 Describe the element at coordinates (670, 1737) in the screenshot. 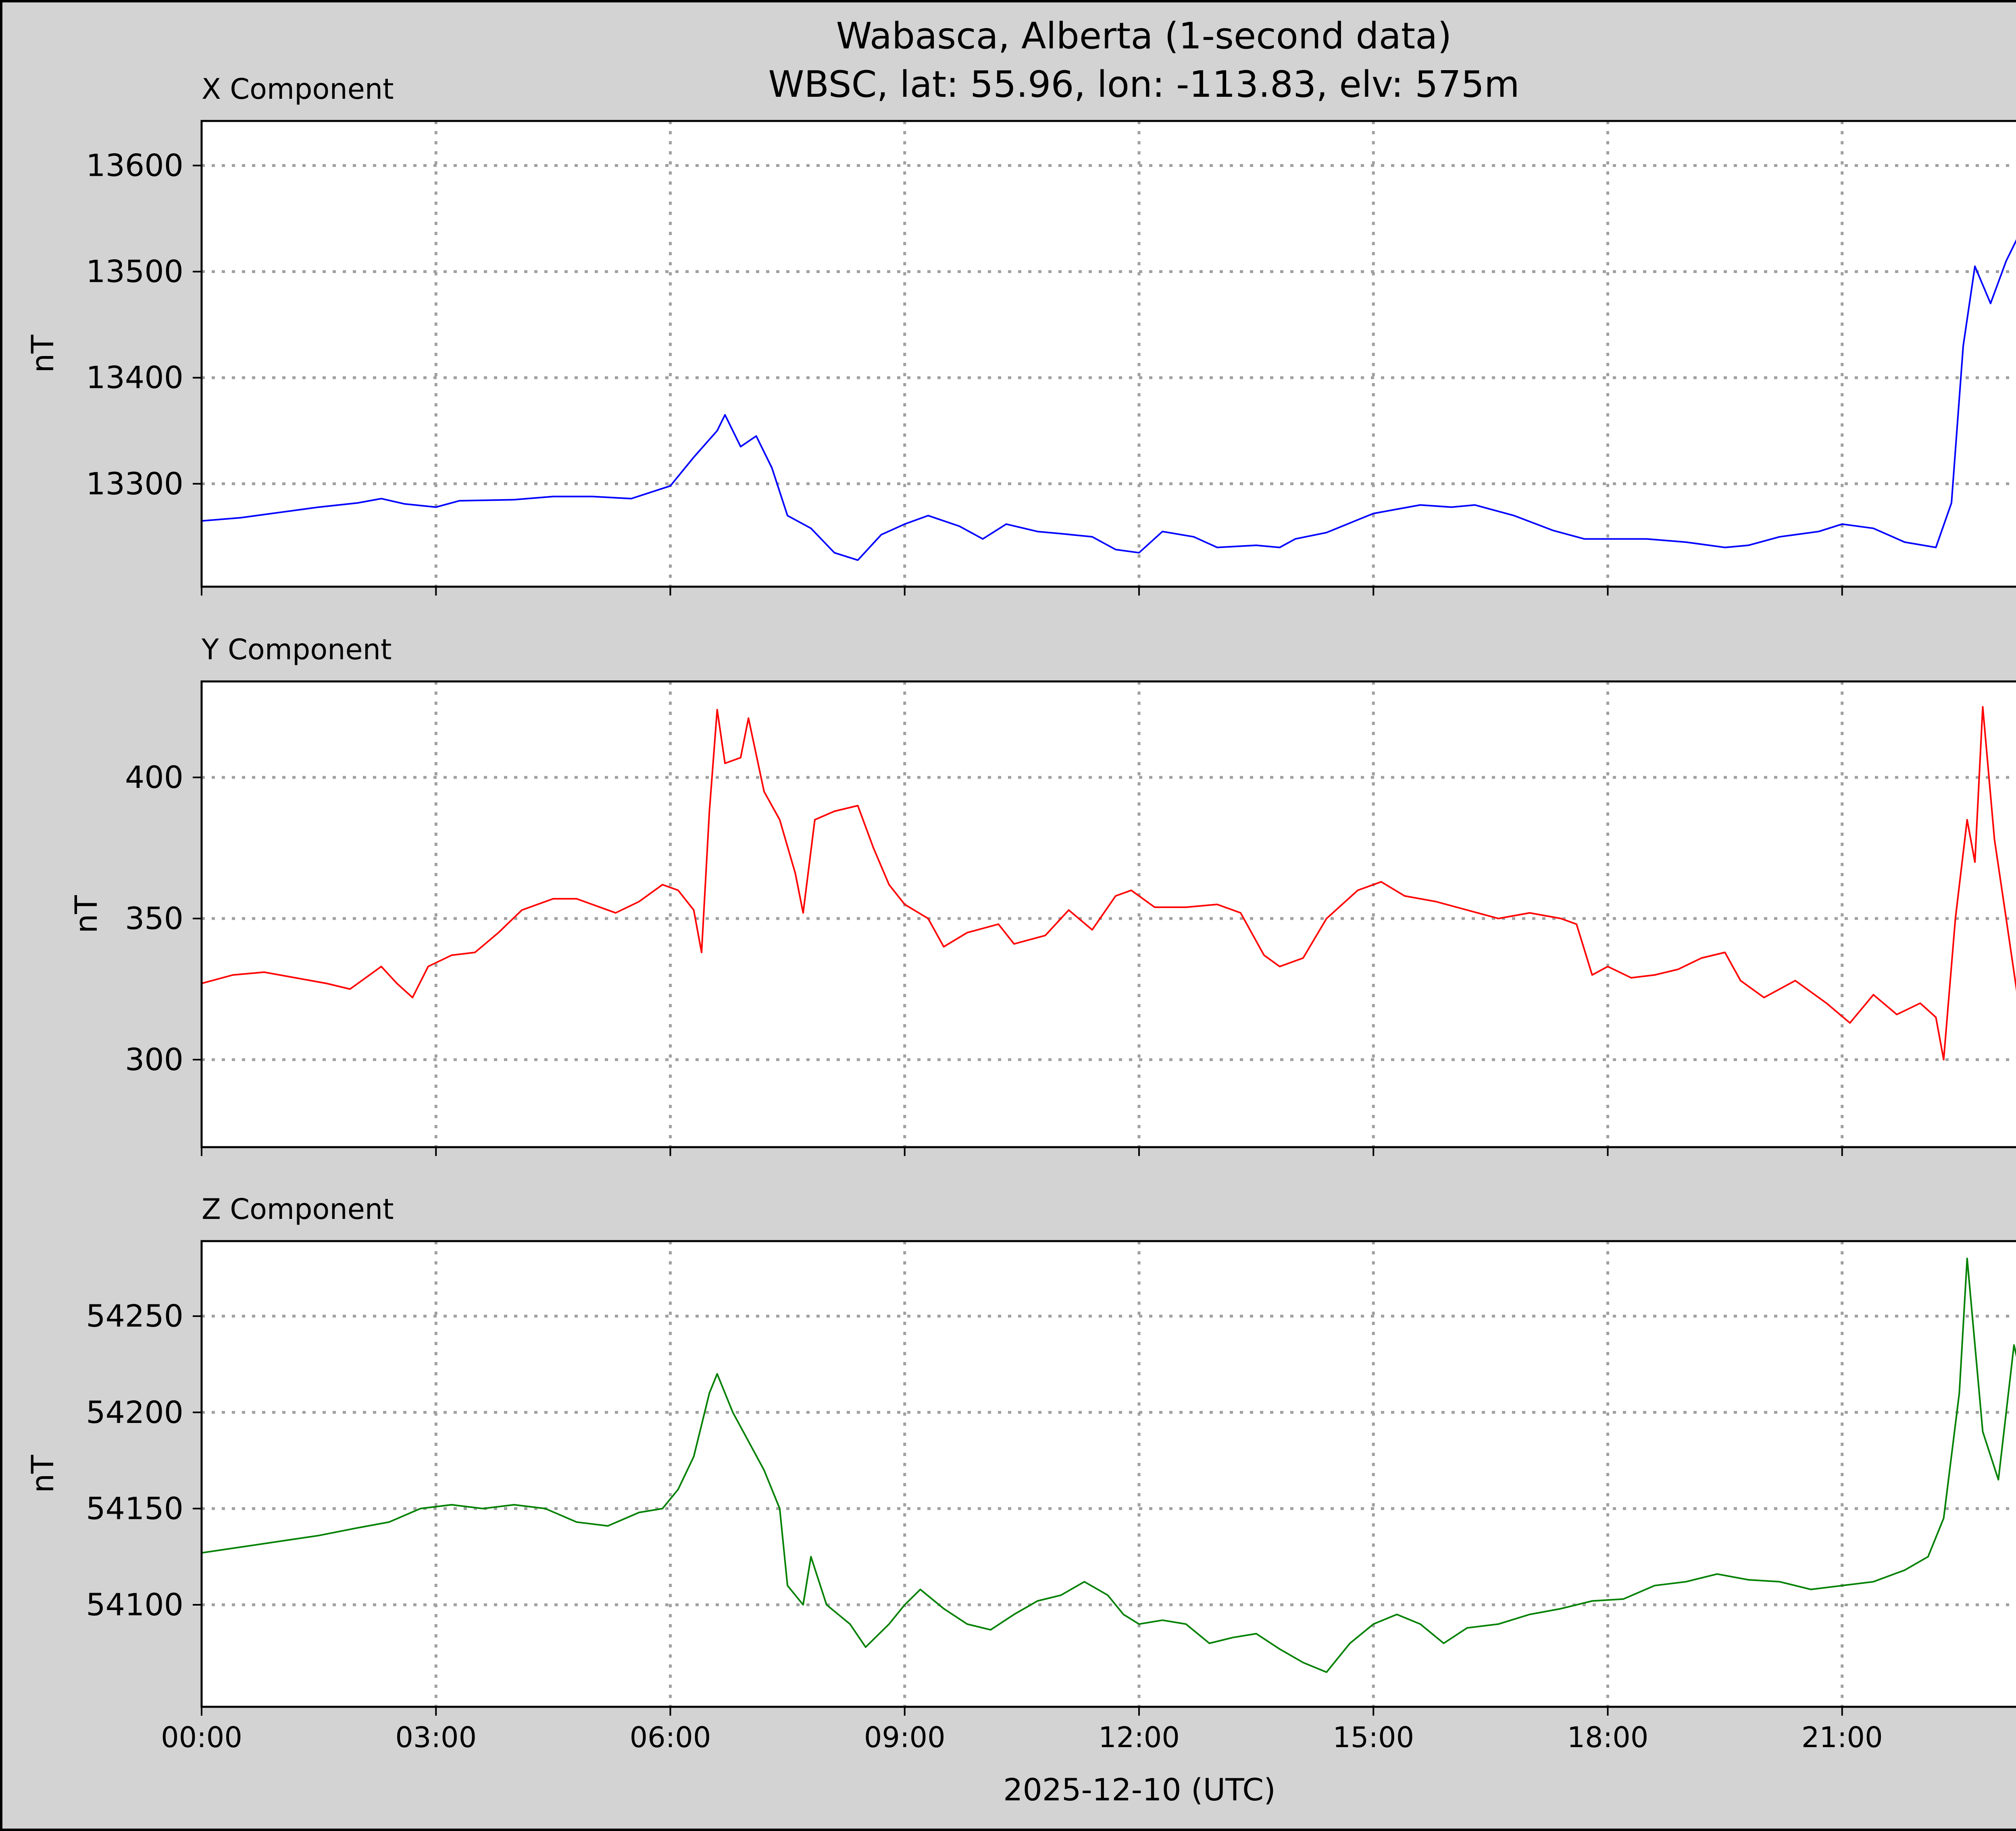

I see `x-tick-label: 06:00` at that location.